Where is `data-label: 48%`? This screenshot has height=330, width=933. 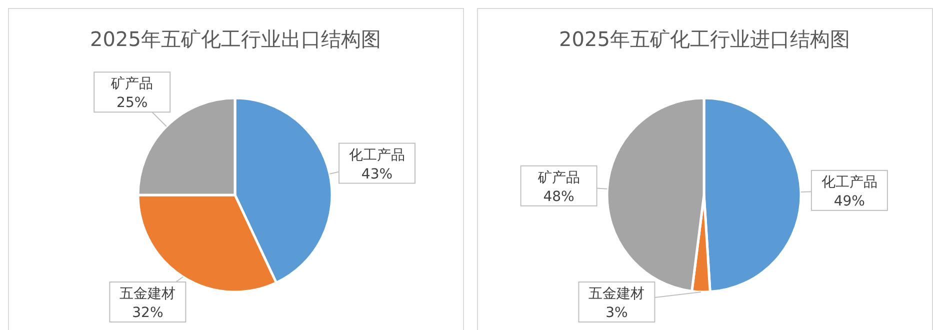
data-label: 48% is located at coordinates (558, 196).